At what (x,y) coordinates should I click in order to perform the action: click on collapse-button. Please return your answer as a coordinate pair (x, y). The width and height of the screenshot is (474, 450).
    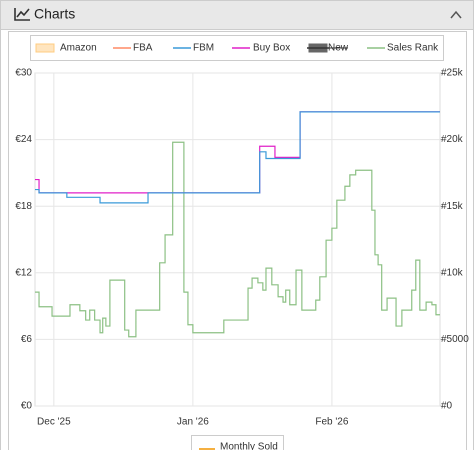
    Looking at the image, I should click on (456, 14).